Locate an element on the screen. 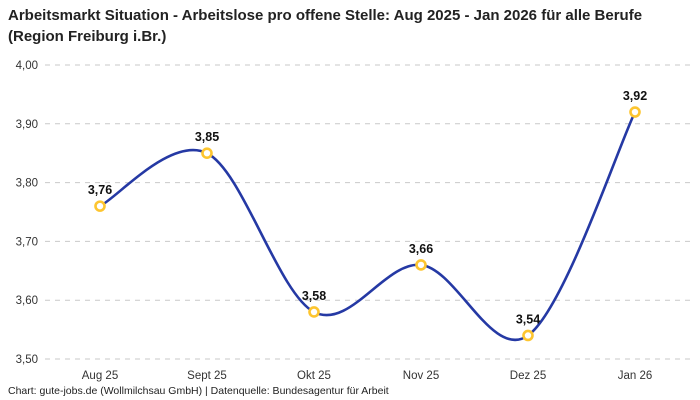 The image size is (700, 400). data-point-label: 3,54 is located at coordinates (528, 319).